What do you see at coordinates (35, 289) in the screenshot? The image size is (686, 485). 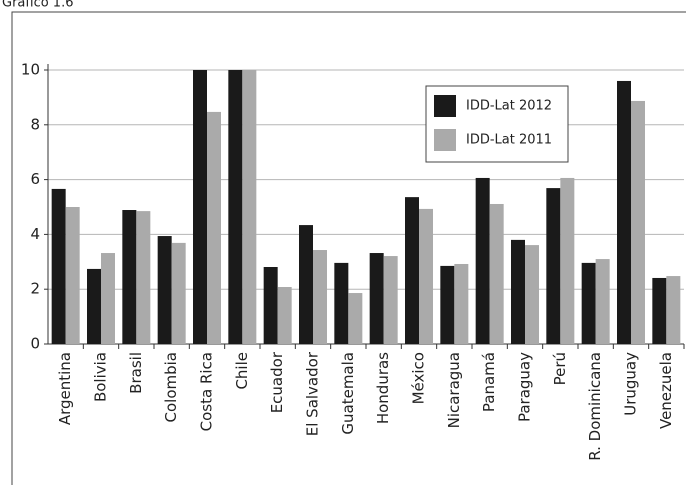 I see `y-tick-label: 2` at bounding box center [35, 289].